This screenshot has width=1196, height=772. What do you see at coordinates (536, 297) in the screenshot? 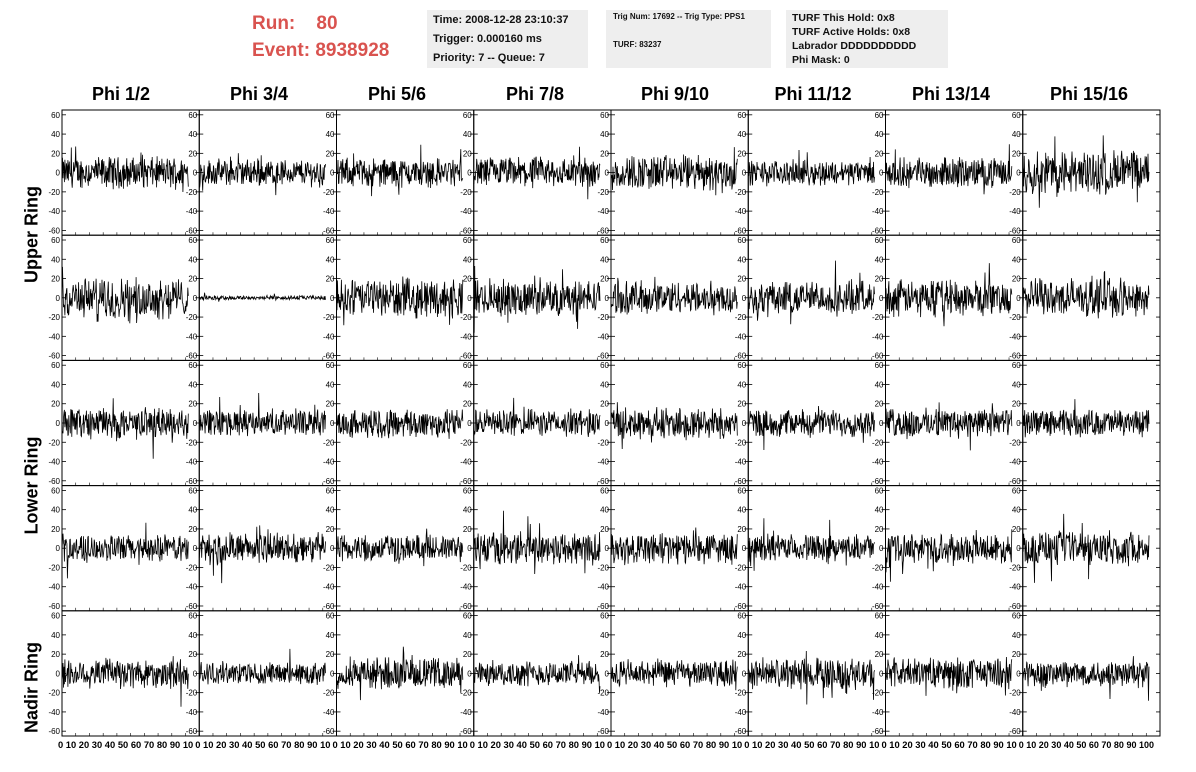
I see `panel-r2-c4: -60 -40 -20 0 20 40 60` at bounding box center [536, 297].